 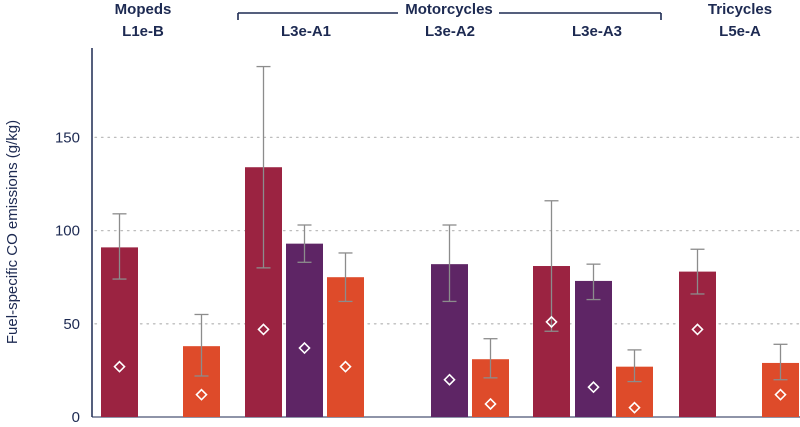 What do you see at coordinates (740, 9) in the screenshot?
I see `category-group-label: Tricycles` at bounding box center [740, 9].